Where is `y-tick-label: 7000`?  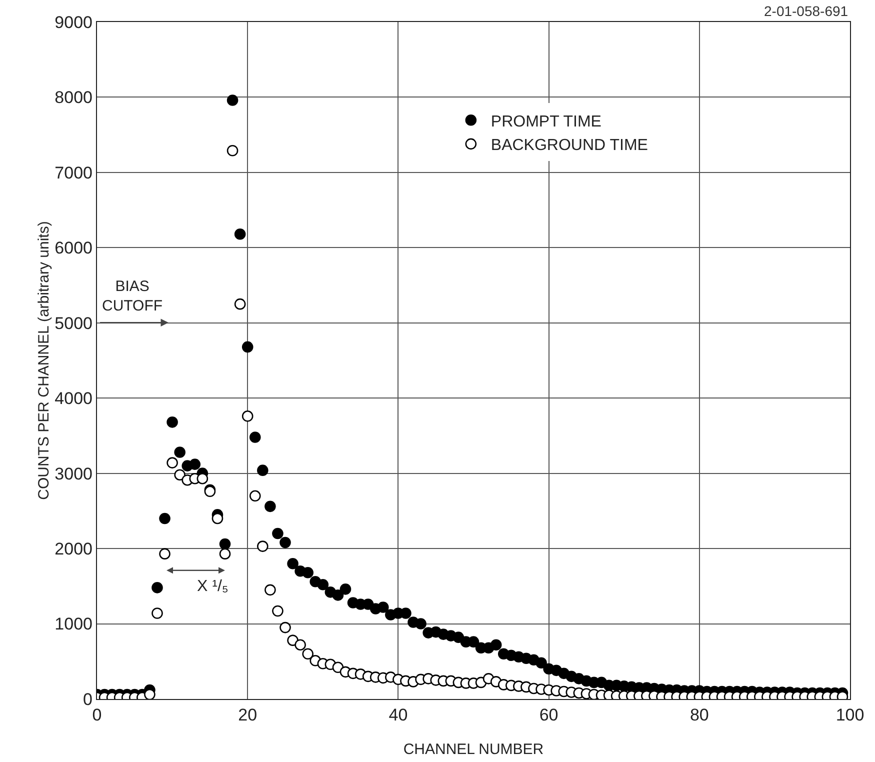 y-tick-label: 7000 is located at coordinates (73, 172).